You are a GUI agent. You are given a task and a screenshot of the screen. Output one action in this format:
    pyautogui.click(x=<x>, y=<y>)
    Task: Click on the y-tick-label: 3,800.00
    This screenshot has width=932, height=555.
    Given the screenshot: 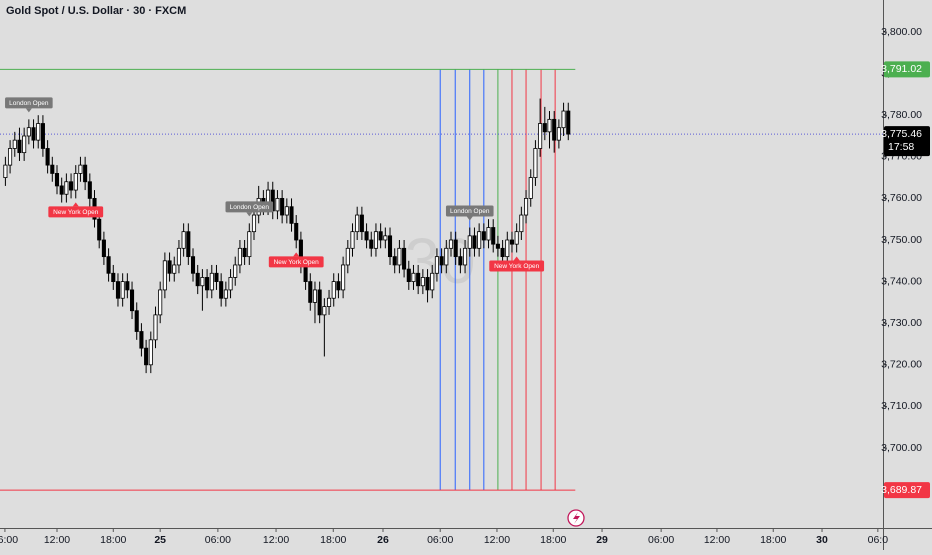 What is the action you would take?
    pyautogui.click(x=901, y=32)
    